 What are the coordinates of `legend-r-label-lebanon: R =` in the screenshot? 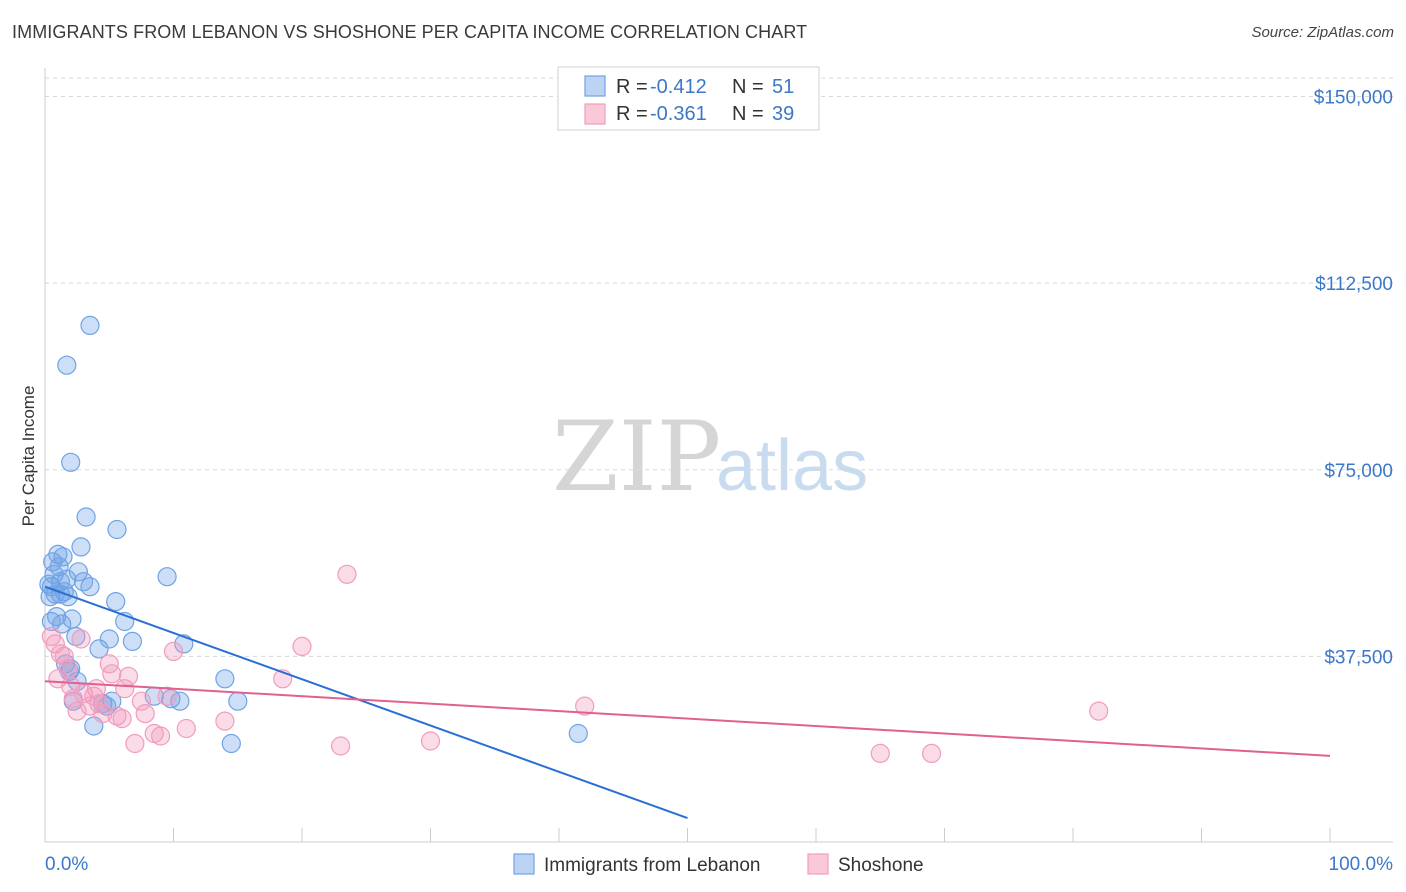 It's located at (632, 87).